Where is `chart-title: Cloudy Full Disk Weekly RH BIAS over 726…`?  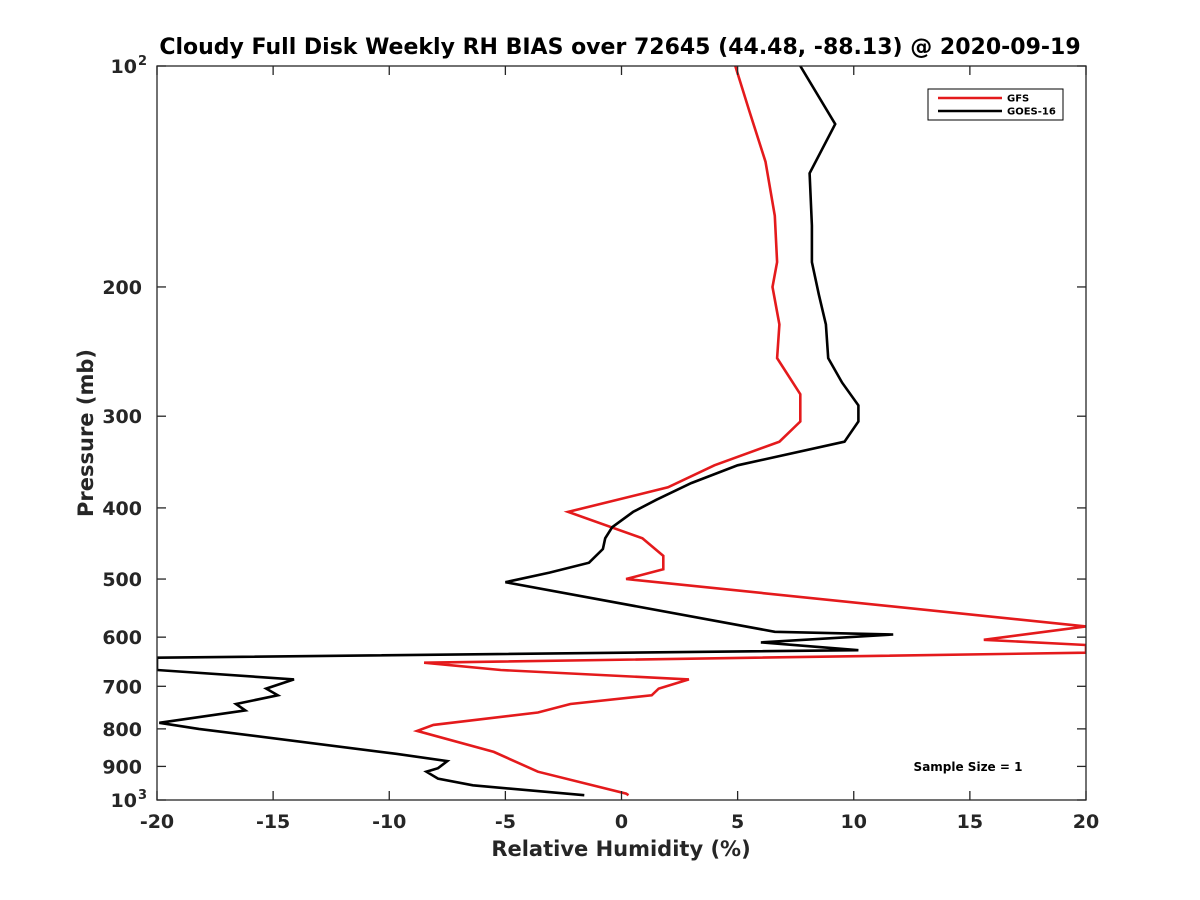 chart-title: Cloudy Full Disk Weekly RH BIAS over 726… is located at coordinates (619, 47).